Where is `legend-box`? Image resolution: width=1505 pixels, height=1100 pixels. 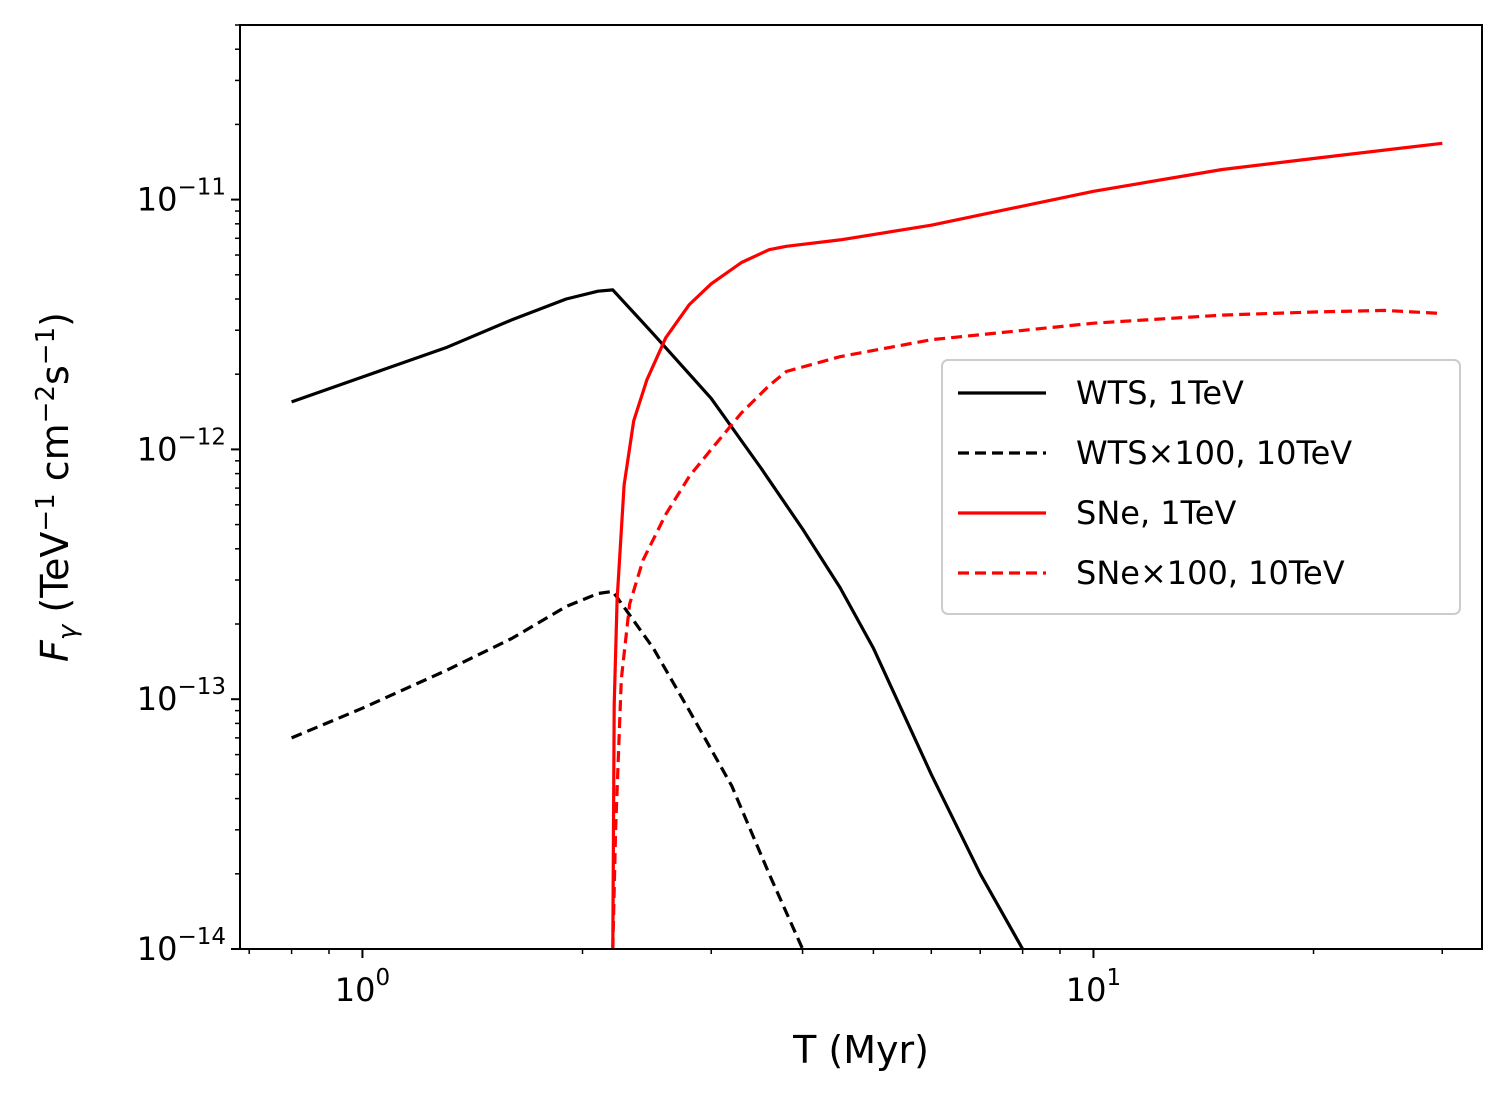 legend-box is located at coordinates (1201, 487).